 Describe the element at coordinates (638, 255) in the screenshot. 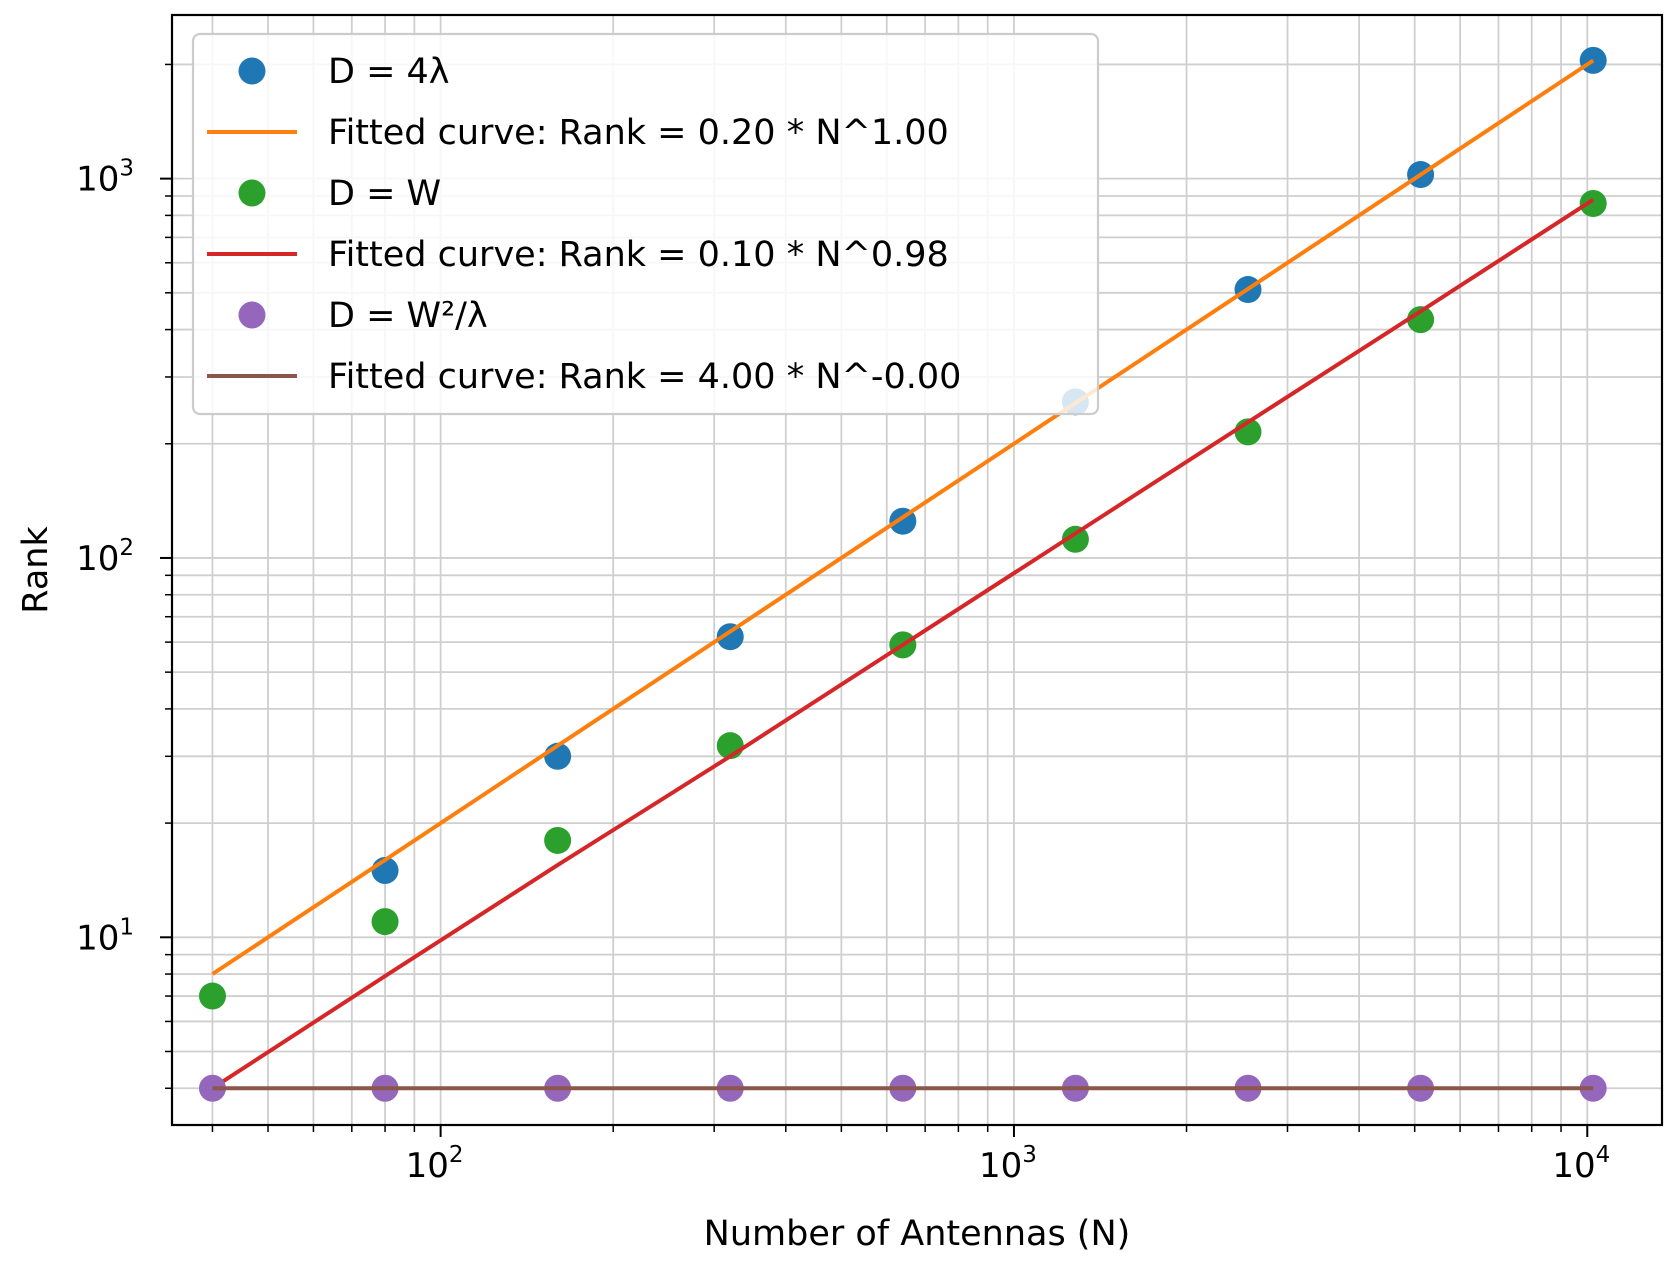

I see `legend-label: Fitted curve: Rank = 0.10 * N^0.98` at that location.